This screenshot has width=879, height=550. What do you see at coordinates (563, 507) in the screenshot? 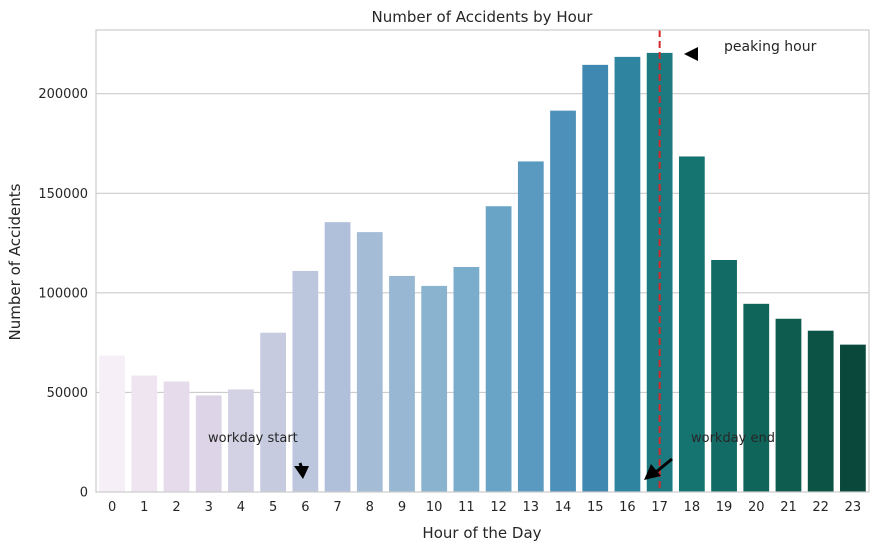
I see `x-tick-label: 14` at bounding box center [563, 507].